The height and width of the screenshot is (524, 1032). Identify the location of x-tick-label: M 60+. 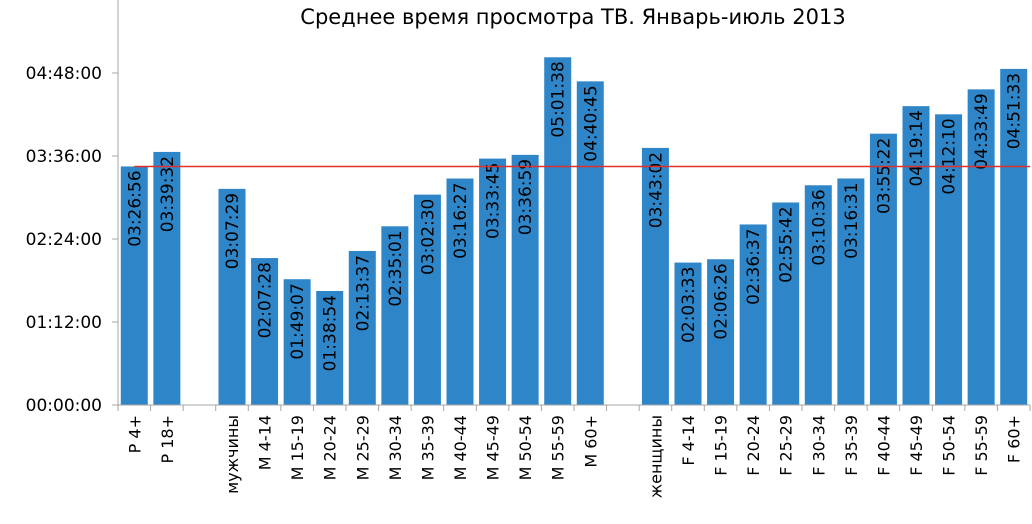
(590, 441).